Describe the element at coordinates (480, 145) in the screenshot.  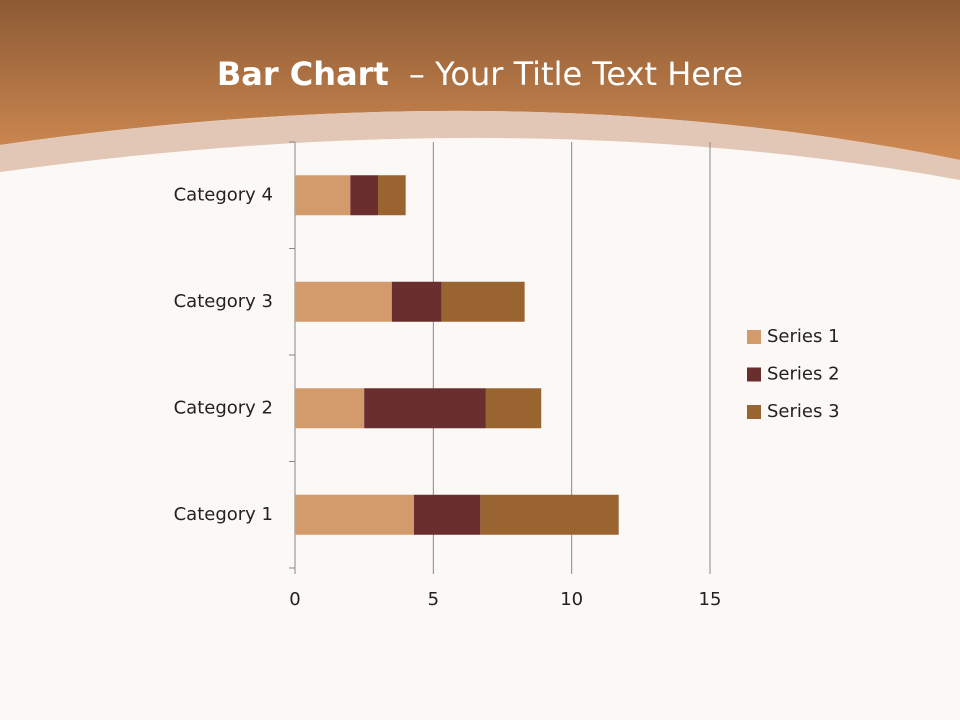
I see `header-wave` at that location.